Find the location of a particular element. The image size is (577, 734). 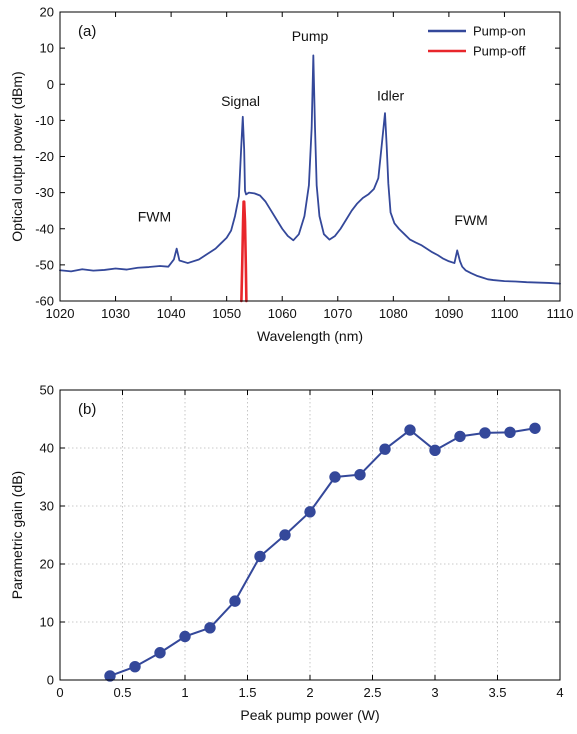

y-tick-label: -50 is located at coordinates (44, 264).